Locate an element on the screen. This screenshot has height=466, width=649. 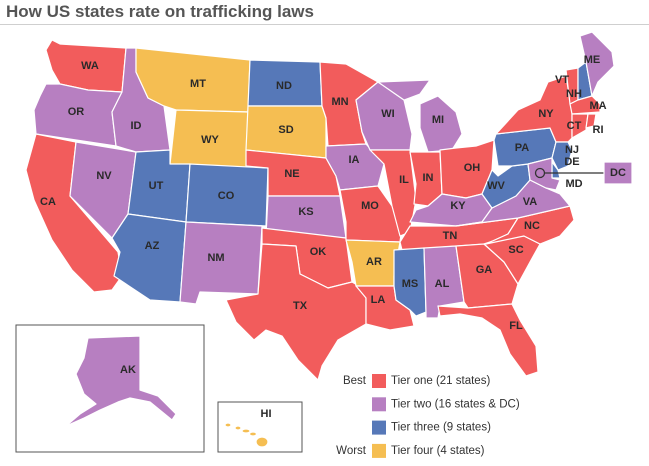
hawaii-label: HI is located at coordinates (266, 414).